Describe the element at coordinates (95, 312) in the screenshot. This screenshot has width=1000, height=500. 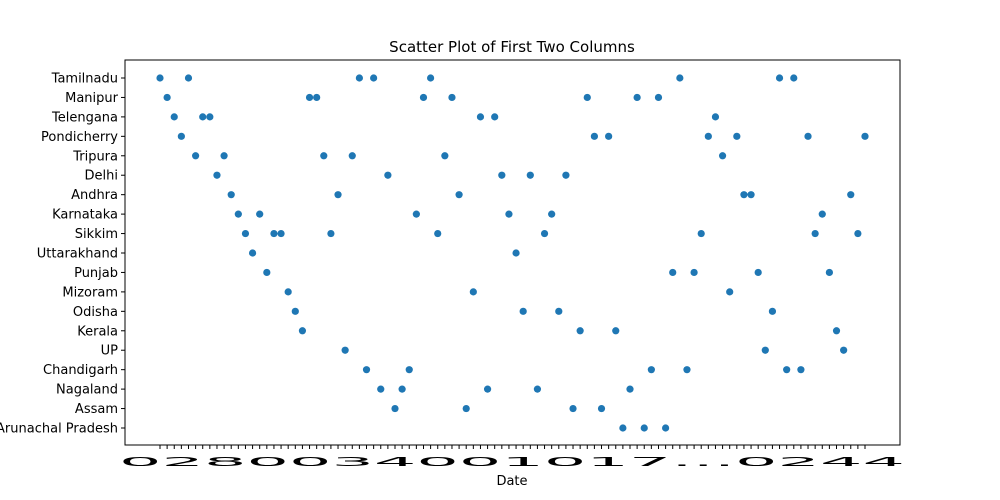
I see `y-tick-label: Odisha` at that location.